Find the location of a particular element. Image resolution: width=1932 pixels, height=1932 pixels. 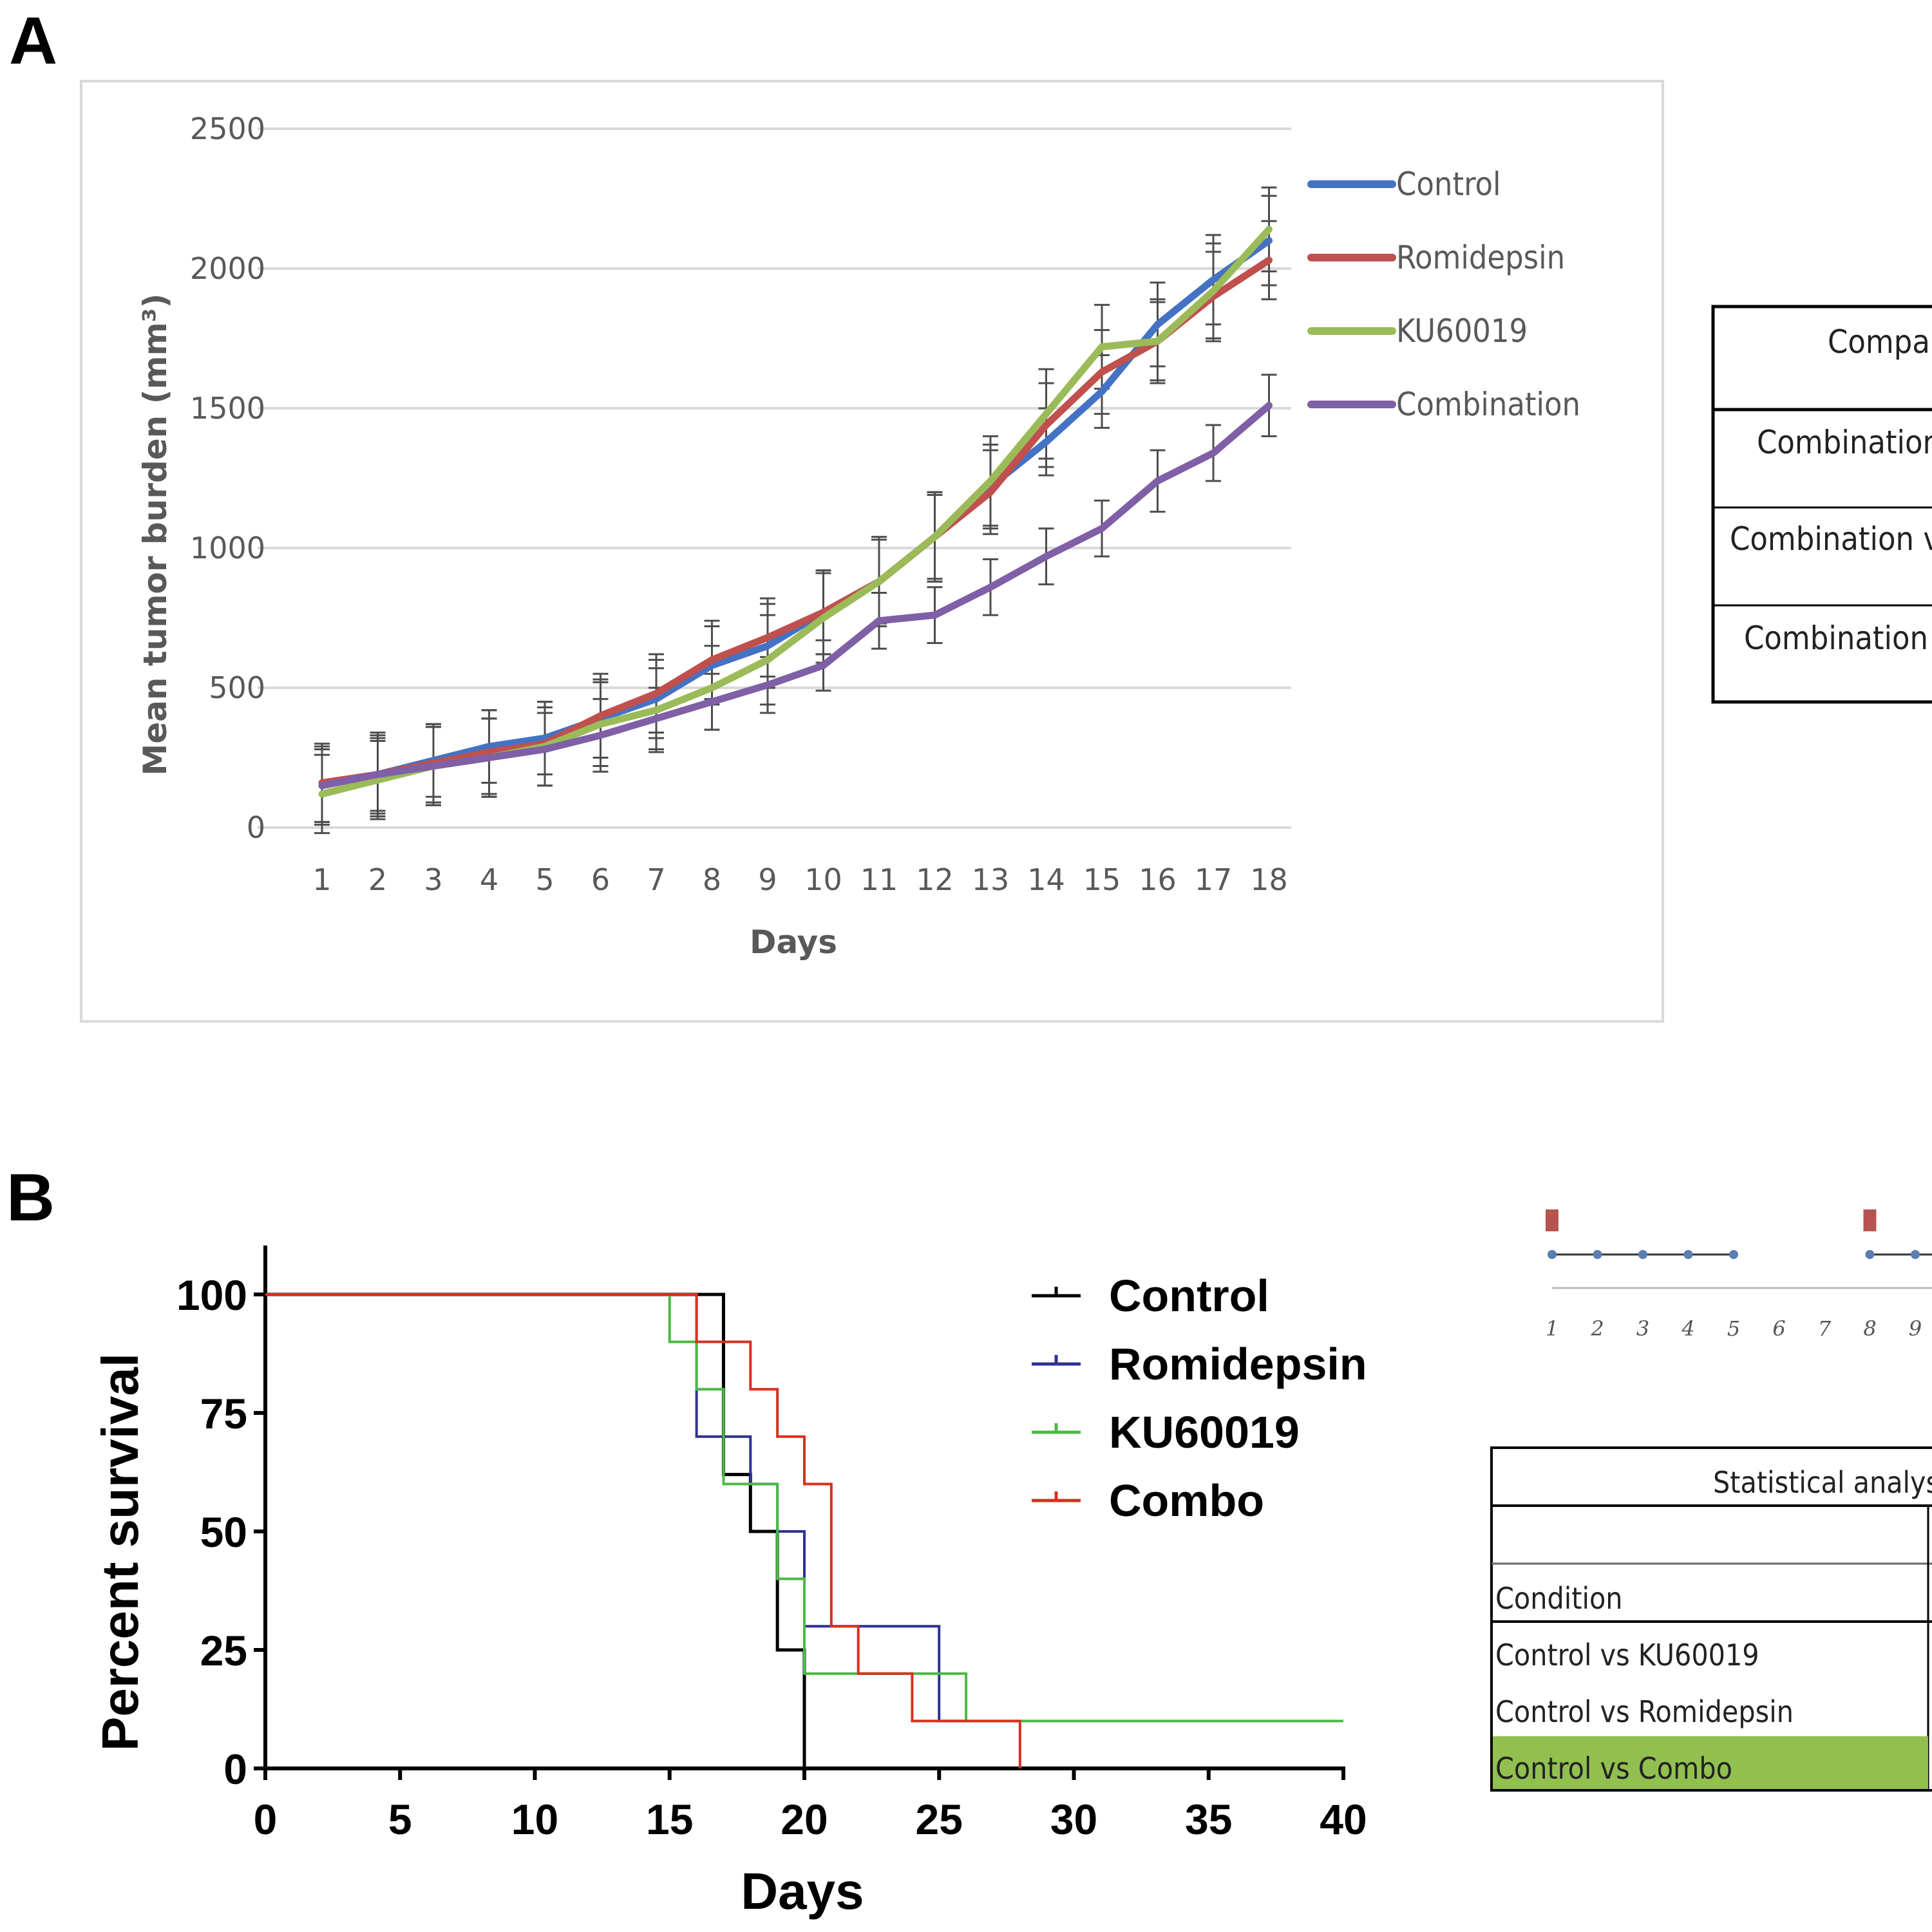

chart-a-legend-label: Control is located at coordinates (1448, 184).